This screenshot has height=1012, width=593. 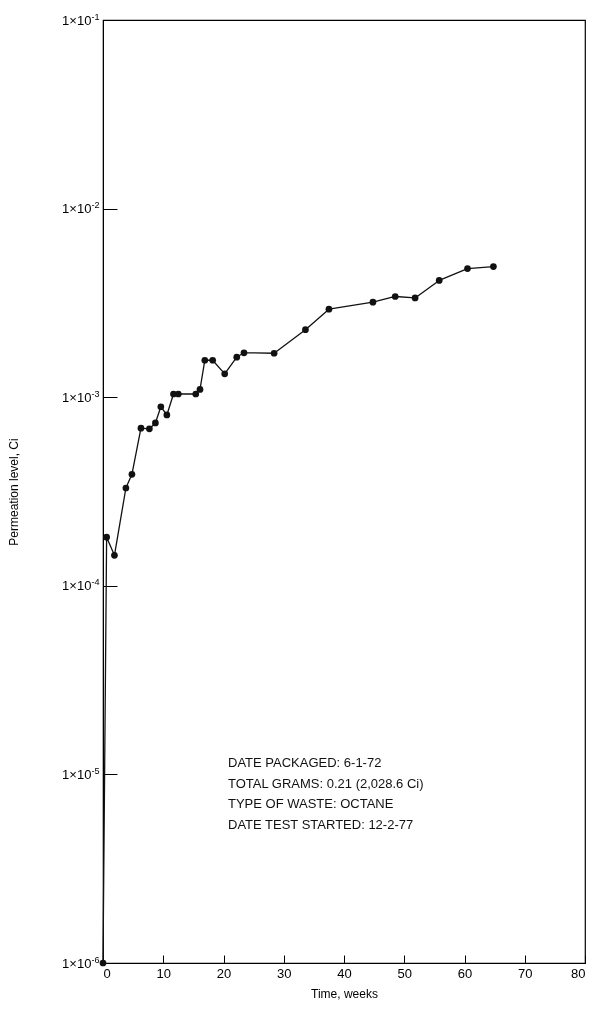 What do you see at coordinates (344, 973) in the screenshot?
I see `x-tick-label: 40` at bounding box center [344, 973].